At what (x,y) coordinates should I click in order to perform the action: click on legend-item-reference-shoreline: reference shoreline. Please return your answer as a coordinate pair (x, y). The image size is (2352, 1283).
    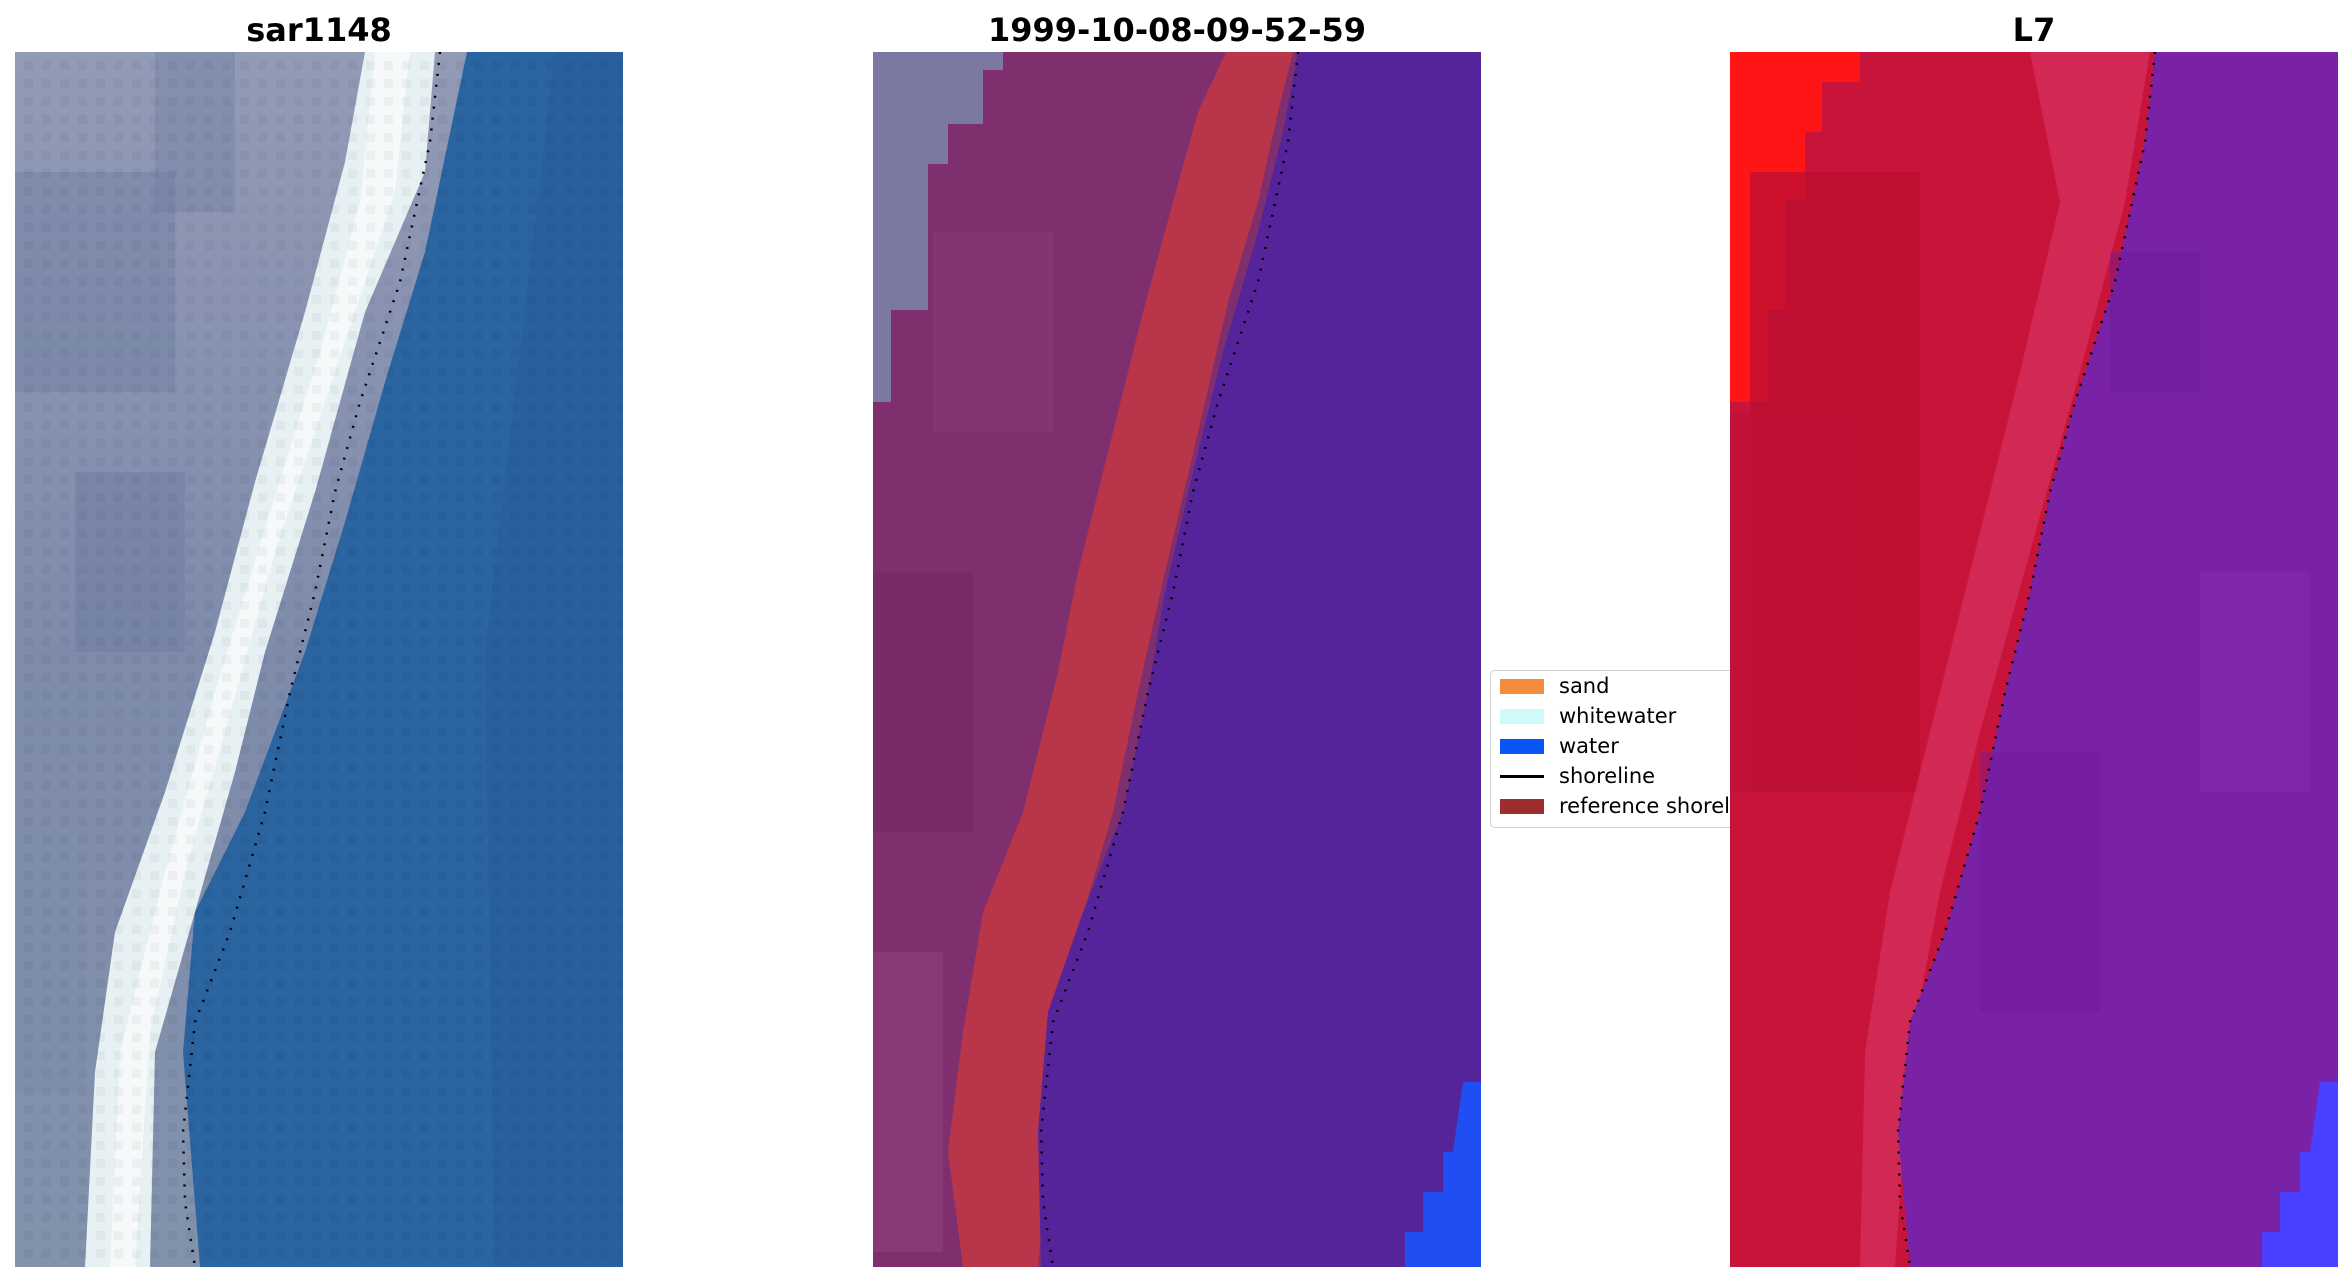
    Looking at the image, I should click on (1615, 806).